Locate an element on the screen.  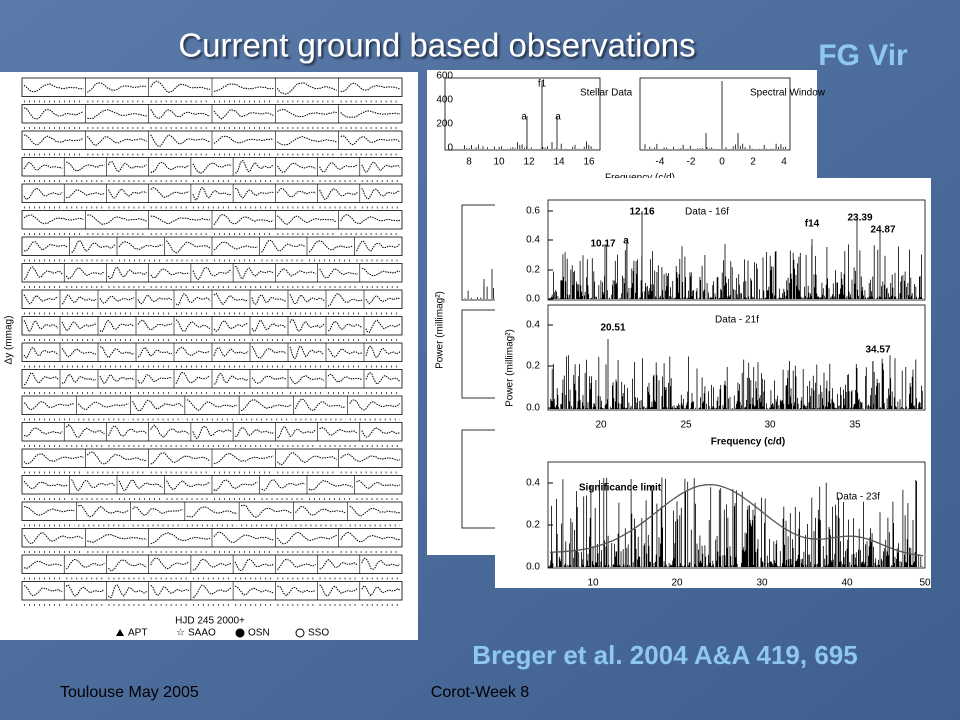
annotation: Significance limit is located at coordinates (620, 488).